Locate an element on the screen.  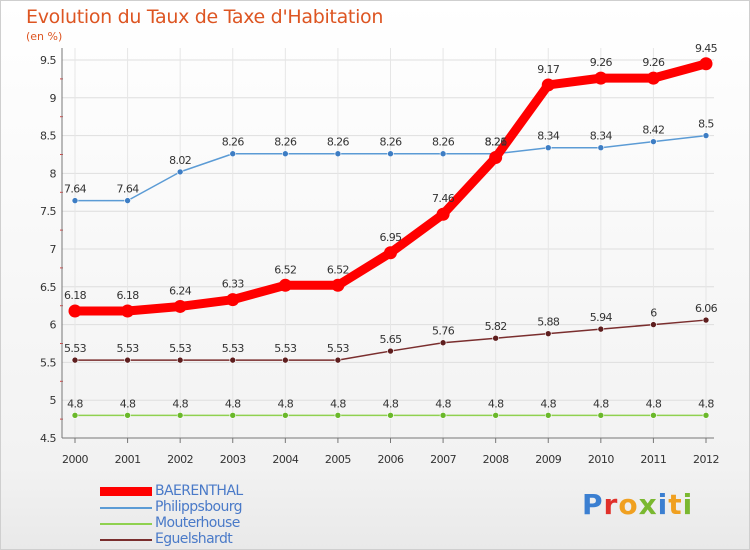
x-tick-label: 2004 is located at coordinates (285, 459).